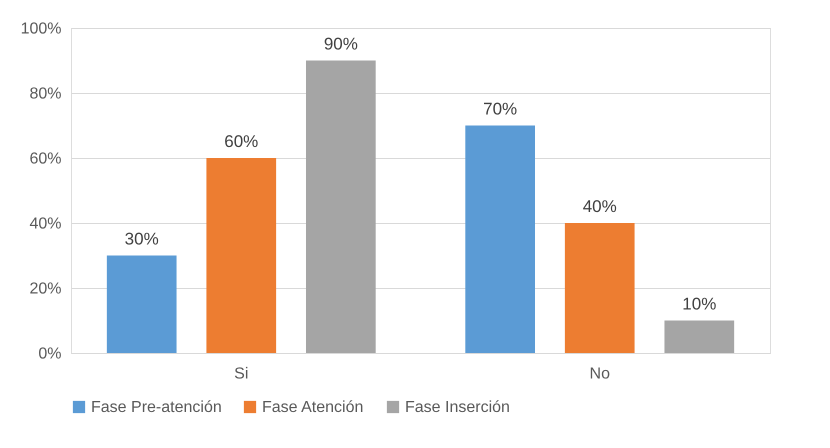 The width and height of the screenshot is (830, 448). What do you see at coordinates (156, 407) in the screenshot?
I see `legend-label: Fase Pre-atención` at bounding box center [156, 407].